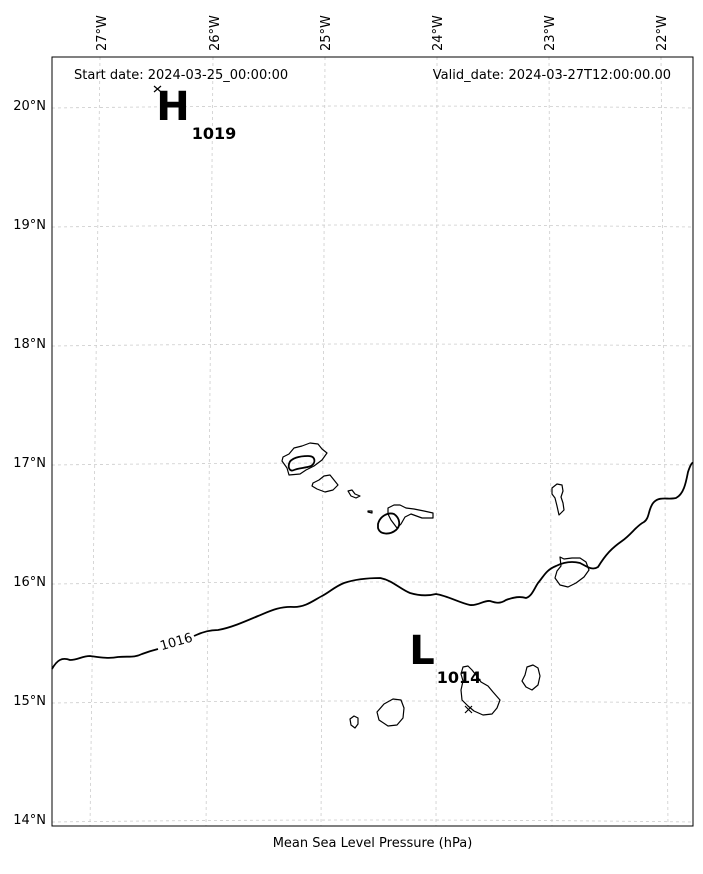 The height and width of the screenshot is (874, 703). What do you see at coordinates (389, 523) in the screenshot?
I see `local-contour-sao-nicolau` at bounding box center [389, 523].